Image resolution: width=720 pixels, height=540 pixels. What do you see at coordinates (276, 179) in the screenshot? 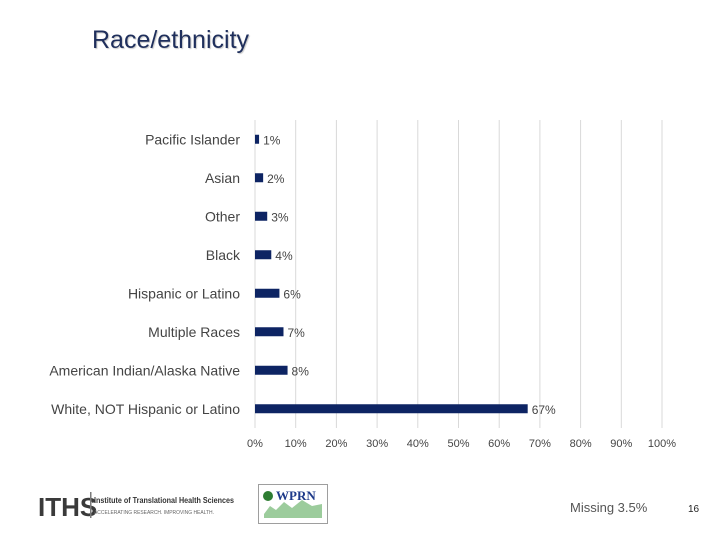
I see `data-label: 2%` at bounding box center [276, 179].